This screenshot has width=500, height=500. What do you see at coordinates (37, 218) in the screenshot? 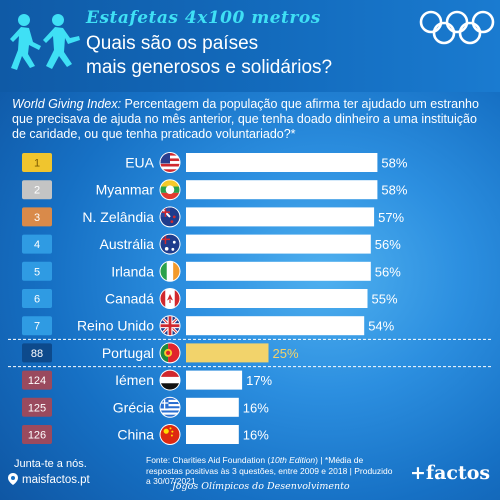
I see `rank-label: 3` at bounding box center [37, 218].